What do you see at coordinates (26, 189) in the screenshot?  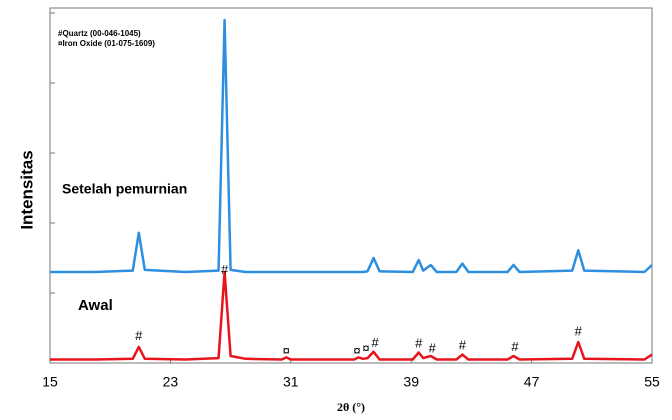 I see `y-axis-label: Intensitas` at bounding box center [26, 189].